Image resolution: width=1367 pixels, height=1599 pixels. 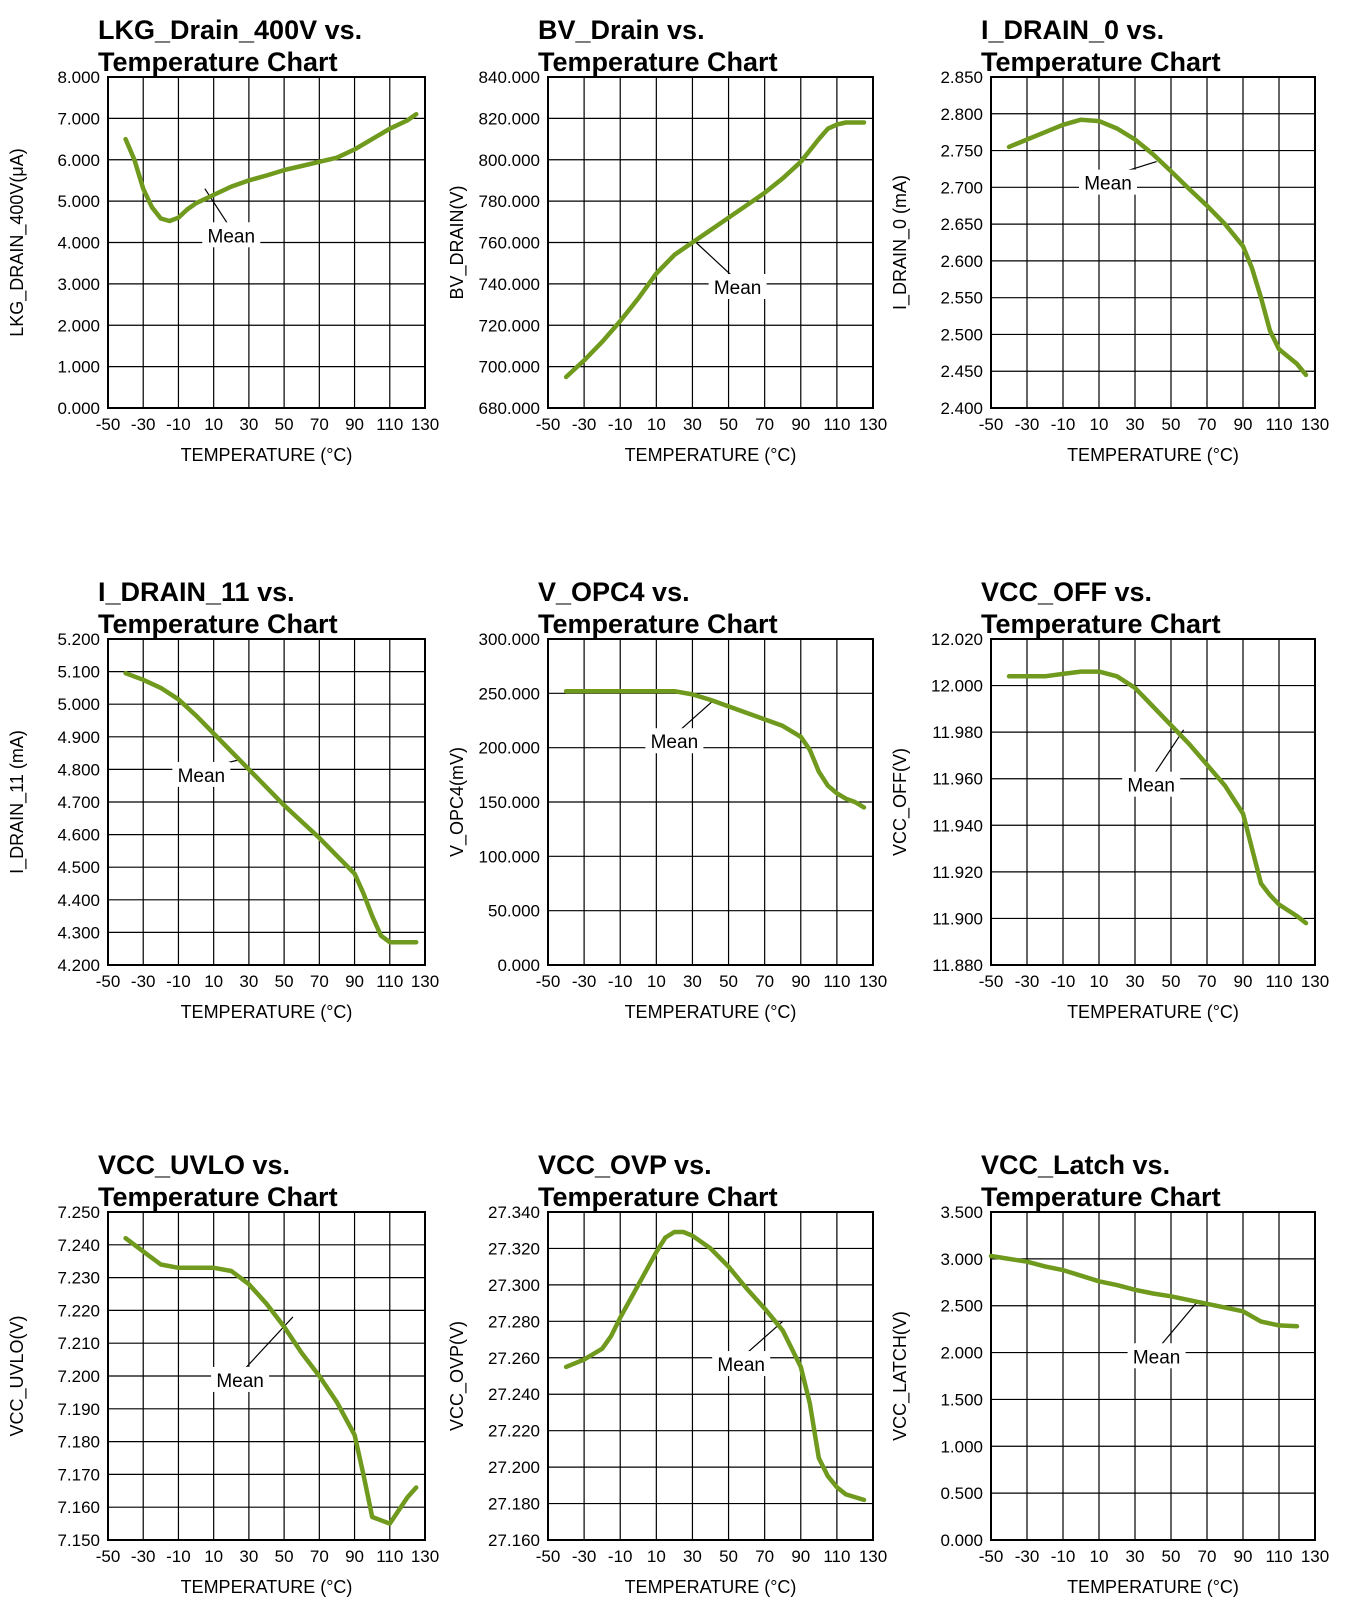 What do you see at coordinates (78, 1376) in the screenshot?
I see `y-tick-label: 7.200` at bounding box center [78, 1376].